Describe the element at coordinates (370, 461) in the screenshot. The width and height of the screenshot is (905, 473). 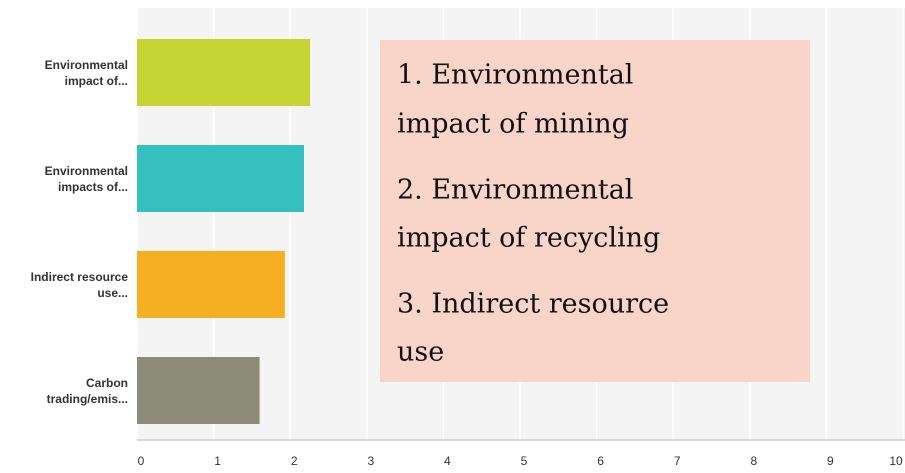
I see `x-tick-label: 3` at that location.